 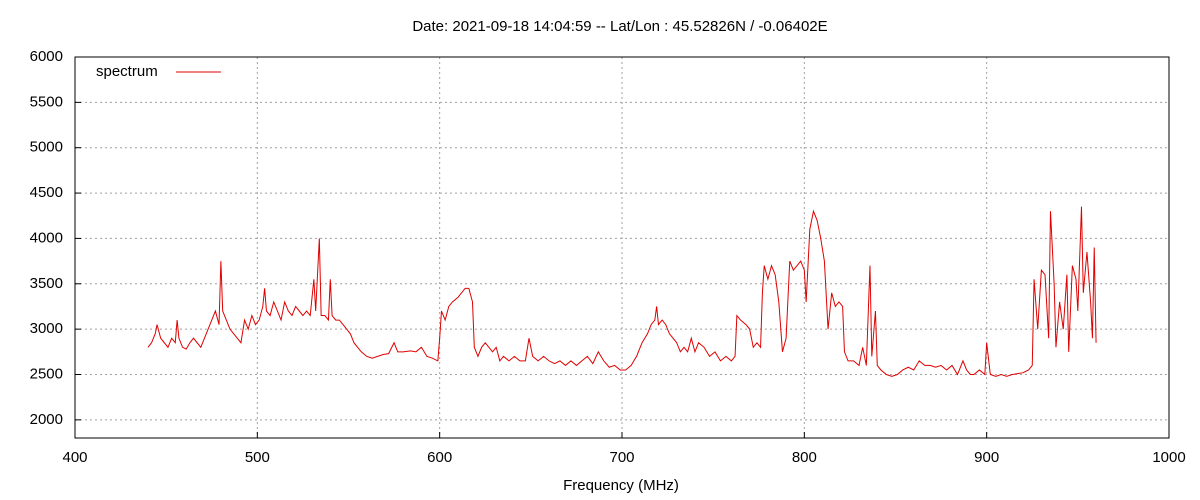 What do you see at coordinates (804, 457) in the screenshot?
I see `x-tick-label: 800` at bounding box center [804, 457].